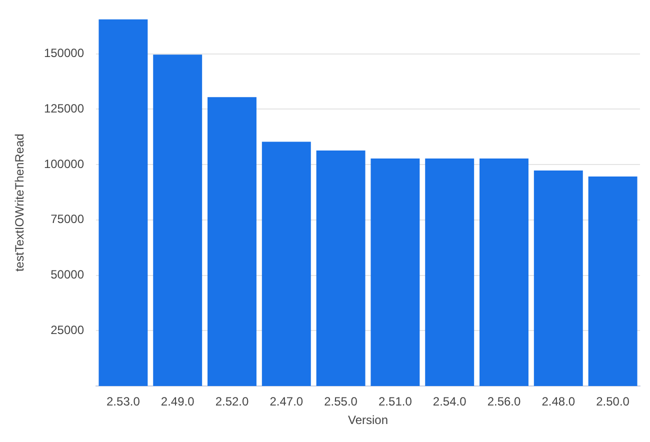  What do you see at coordinates (19, 203) in the screenshot?
I see `y-axis-title: testTextIOWriteThenRead` at bounding box center [19, 203].